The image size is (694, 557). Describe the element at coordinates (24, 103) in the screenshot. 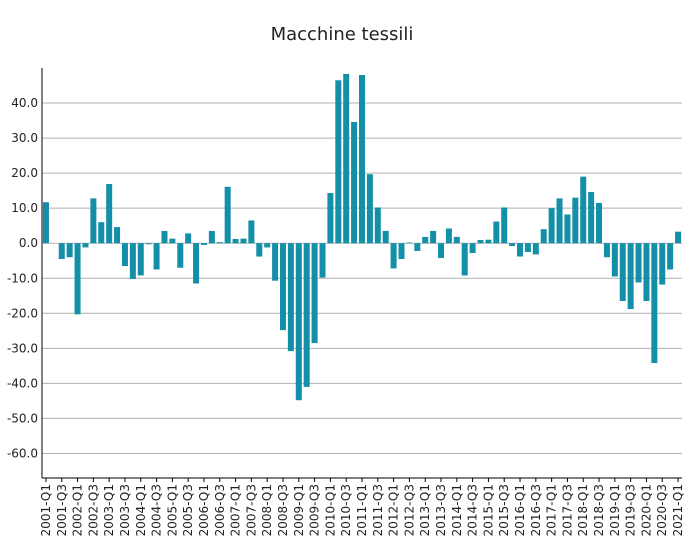

I see `y-tick-label: 40.0` at that location.